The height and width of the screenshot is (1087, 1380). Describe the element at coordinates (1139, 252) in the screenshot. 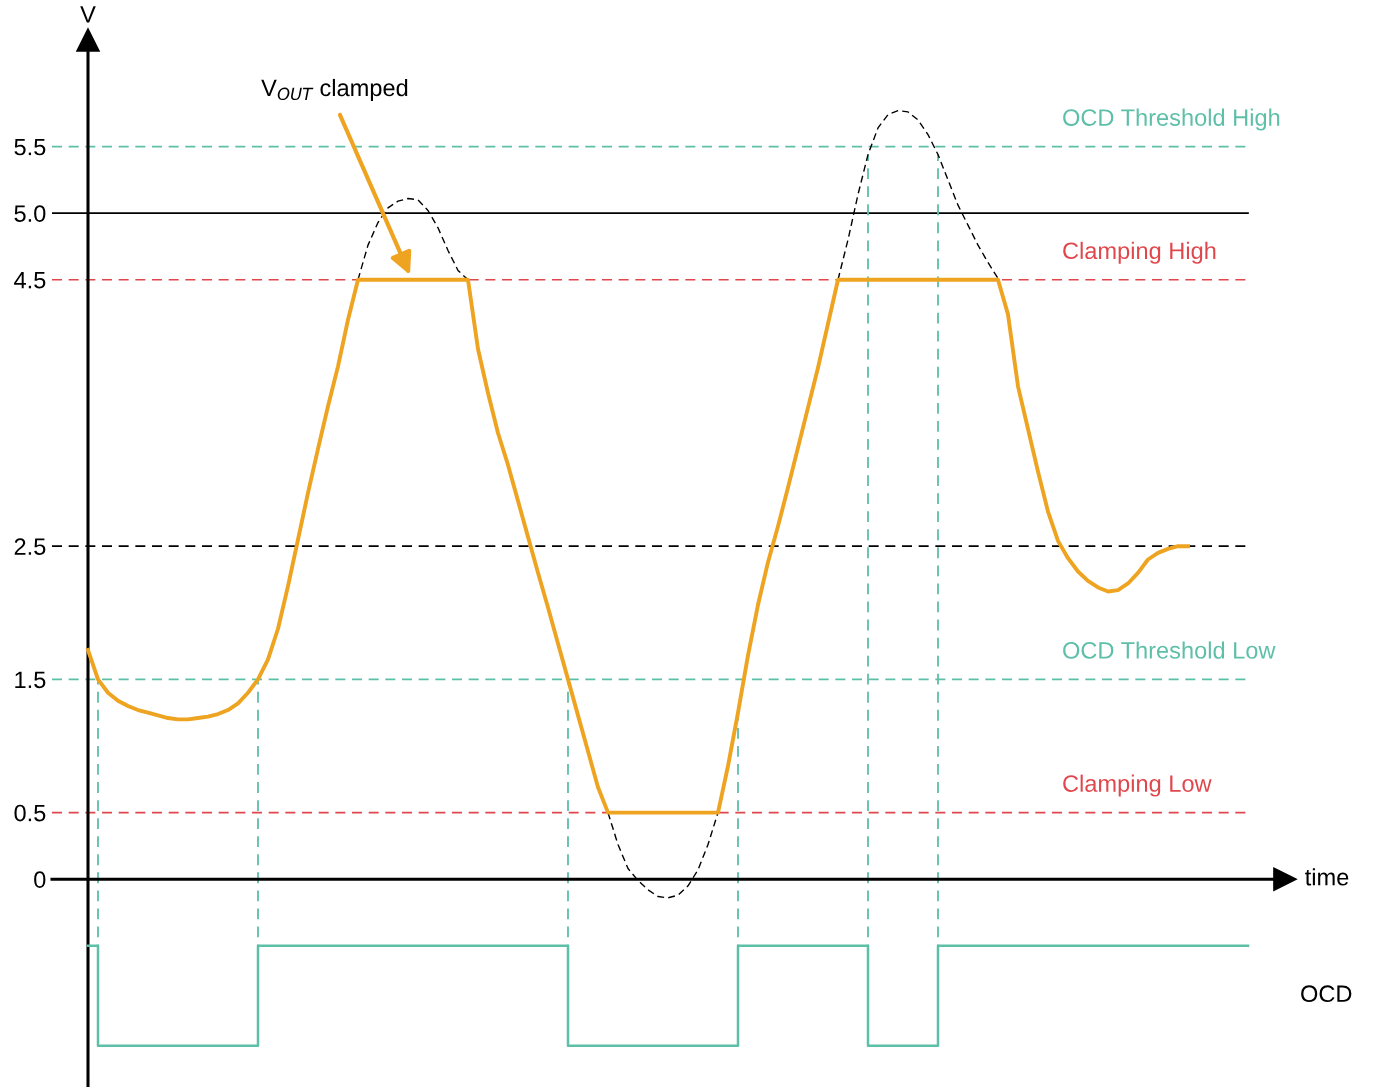

I see `ref-line-label: Clamping High` at that location.